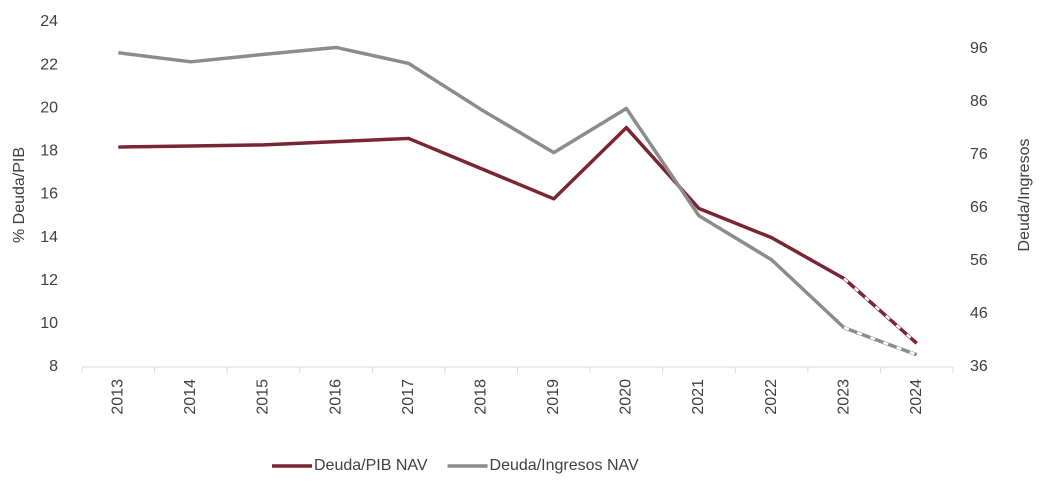  I want to click on x-tick-label: 2021, so click(698, 397).